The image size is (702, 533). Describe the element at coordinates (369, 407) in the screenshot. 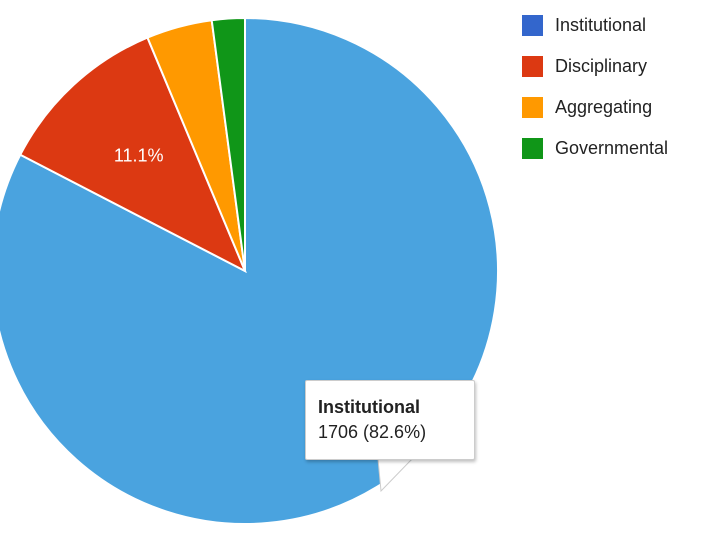

I see `tooltip-title: Institutional` at that location.